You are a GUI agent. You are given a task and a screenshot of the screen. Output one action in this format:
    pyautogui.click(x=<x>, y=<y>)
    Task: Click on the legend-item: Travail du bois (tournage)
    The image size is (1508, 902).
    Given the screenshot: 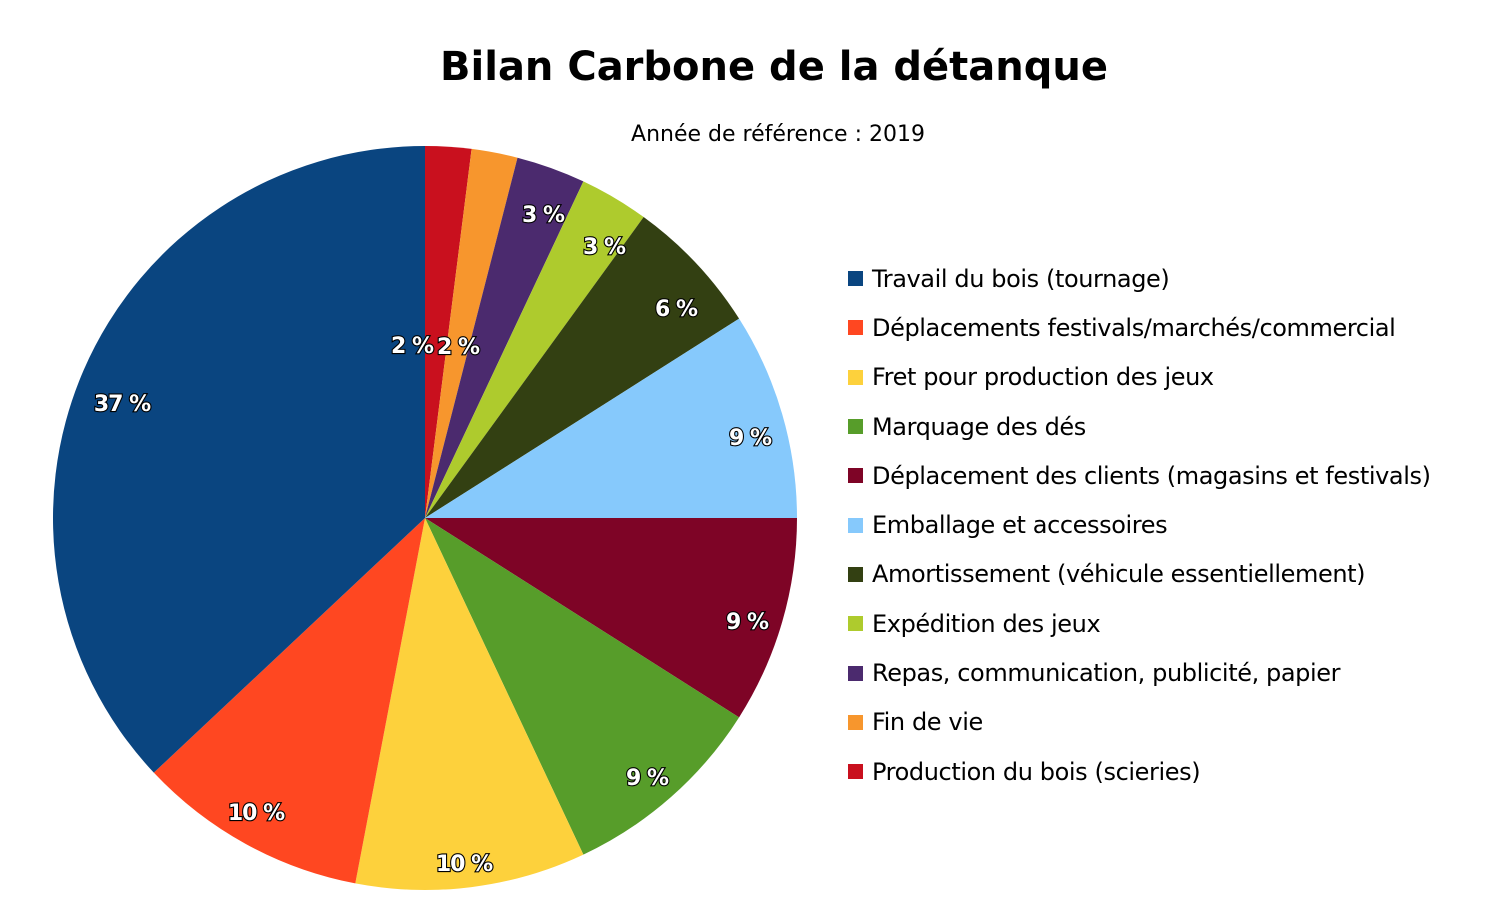 What is the action you would take?
    pyautogui.click(x=1139, y=278)
    